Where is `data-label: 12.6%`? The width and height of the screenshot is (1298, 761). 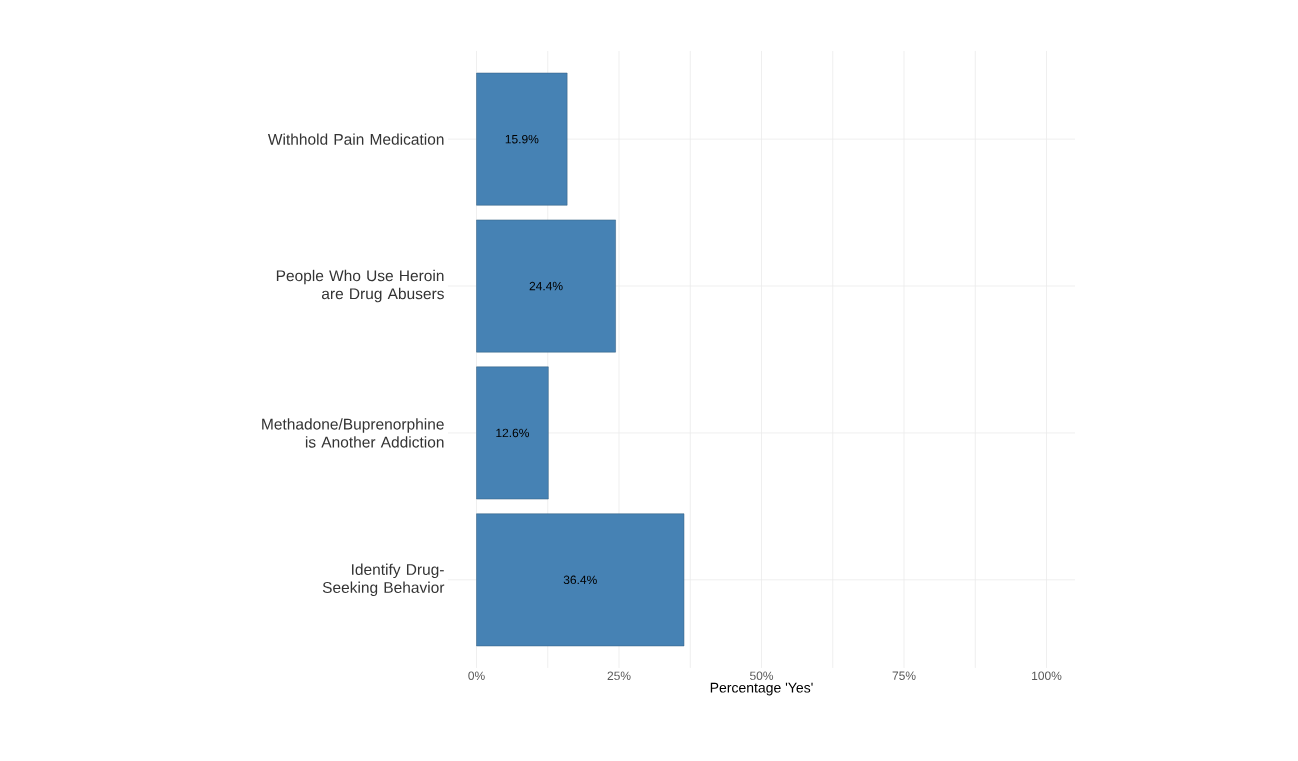
data-label: 12.6% is located at coordinates (513, 433).